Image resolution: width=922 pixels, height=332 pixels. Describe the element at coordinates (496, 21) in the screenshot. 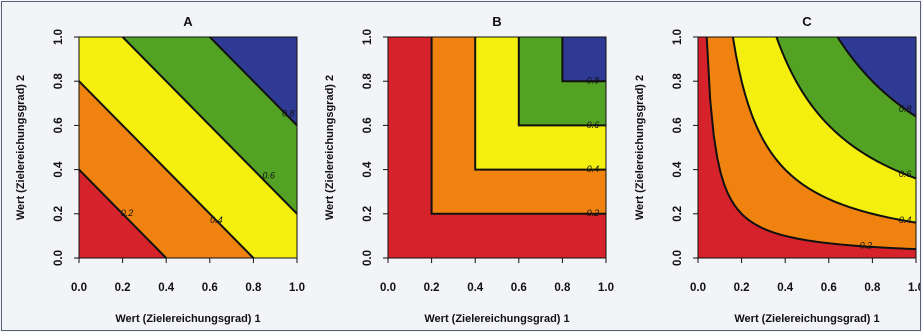

I see `panel-title: B` at that location.